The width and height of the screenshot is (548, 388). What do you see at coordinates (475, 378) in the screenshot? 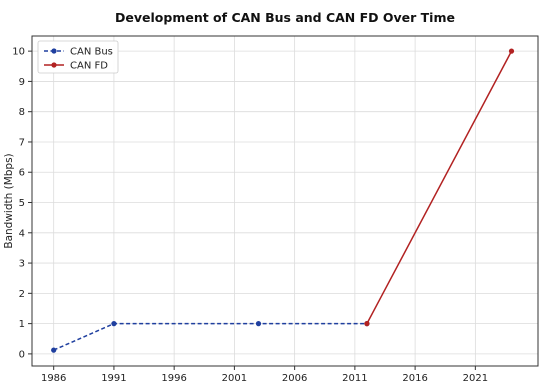
I see `x-tick-label: 2021` at bounding box center [475, 378].